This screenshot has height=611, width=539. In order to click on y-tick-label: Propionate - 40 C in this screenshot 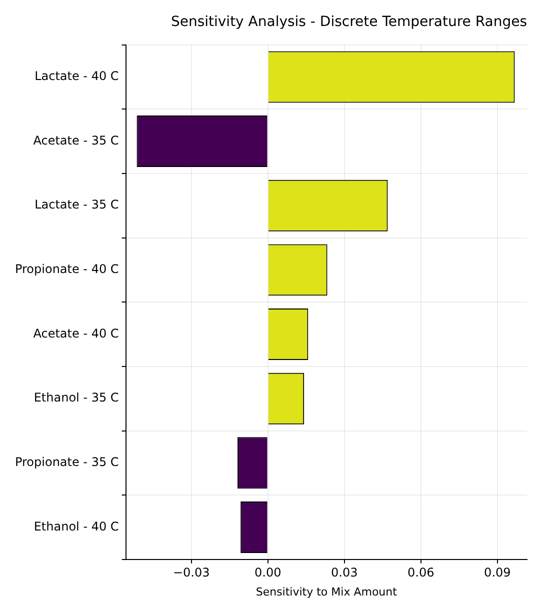, I will do `click(66, 269)`.